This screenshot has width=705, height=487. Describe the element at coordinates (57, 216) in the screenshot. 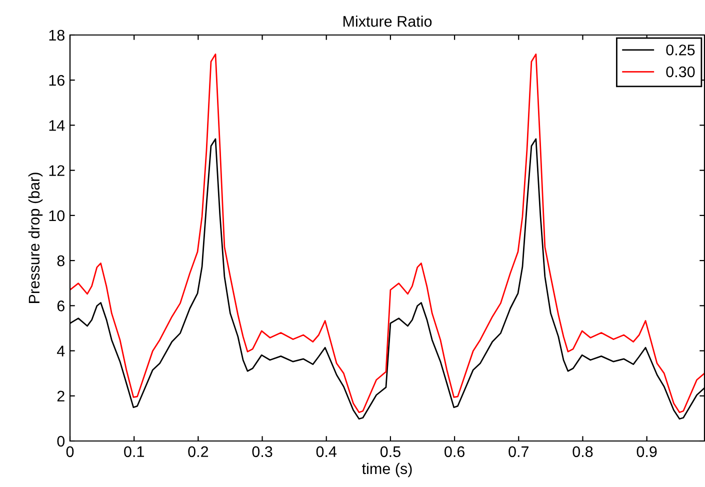

I see `y-tick-label: 10` at that location.